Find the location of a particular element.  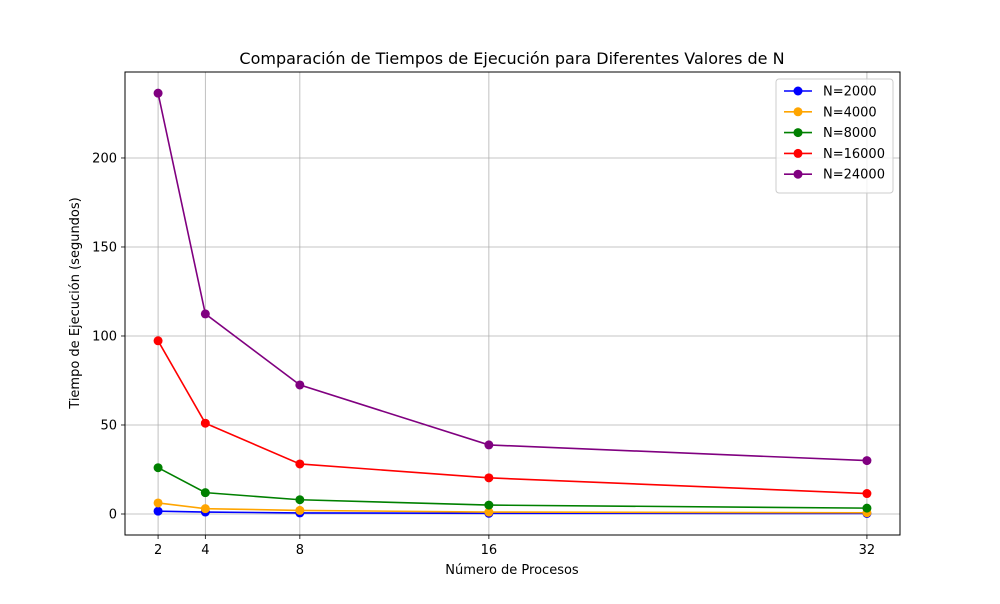

x-tick-label: 4 is located at coordinates (205, 550).